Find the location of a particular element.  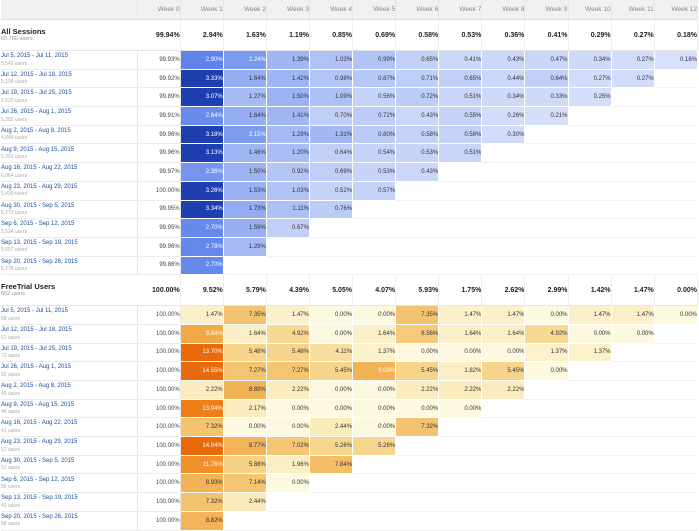

cohort-label: Jul 5, 2015 - Jul 11, 2015 68 users is located at coordinates (69, 315).